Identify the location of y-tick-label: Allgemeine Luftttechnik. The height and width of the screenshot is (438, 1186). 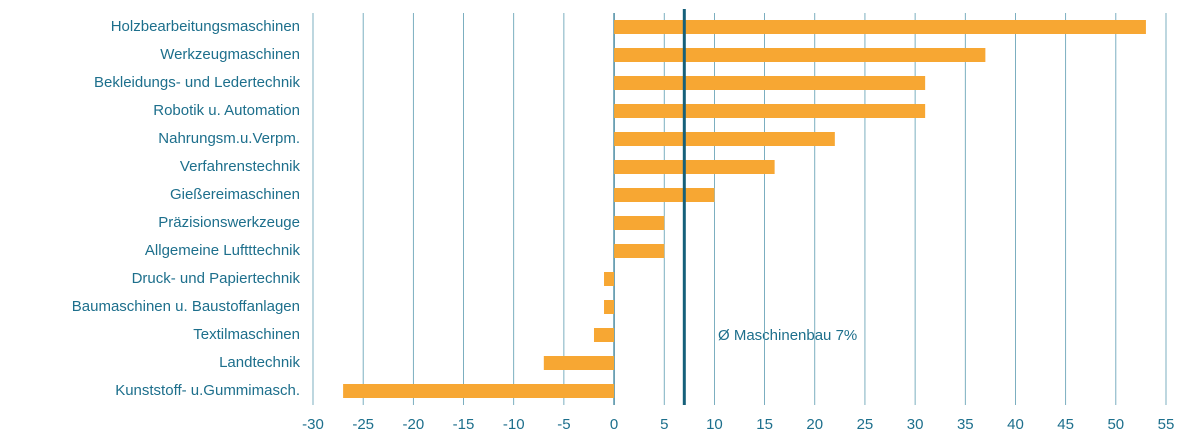
(223, 250).